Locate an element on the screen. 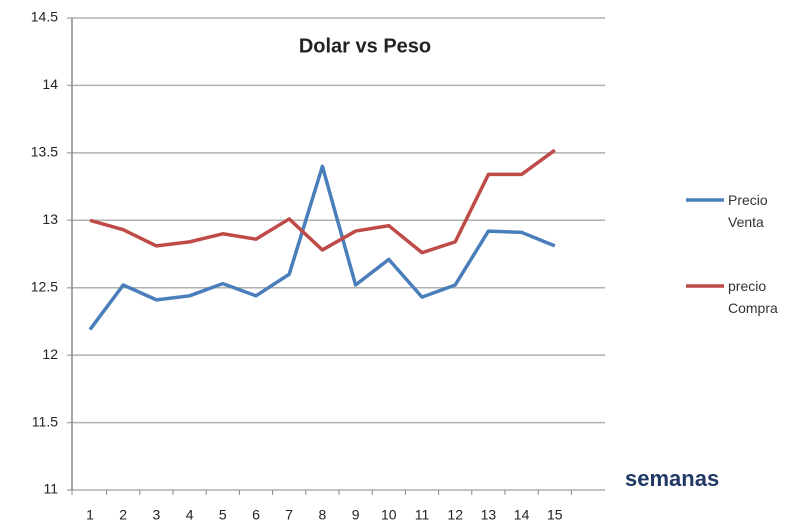  x-tick-label: 3 is located at coordinates (157, 515).